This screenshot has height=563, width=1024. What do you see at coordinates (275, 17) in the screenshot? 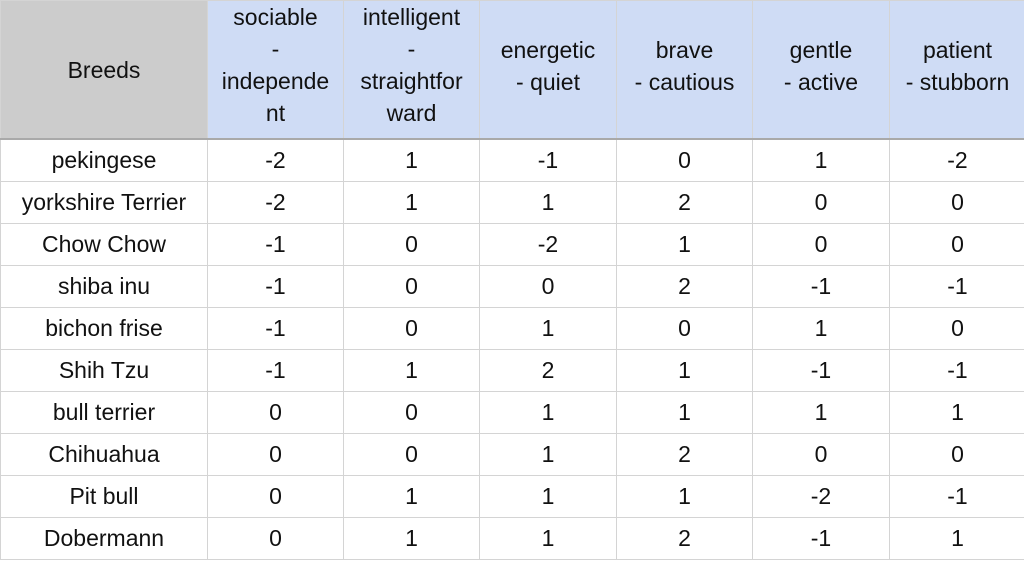
I see `header-line: sociable` at bounding box center [275, 17].